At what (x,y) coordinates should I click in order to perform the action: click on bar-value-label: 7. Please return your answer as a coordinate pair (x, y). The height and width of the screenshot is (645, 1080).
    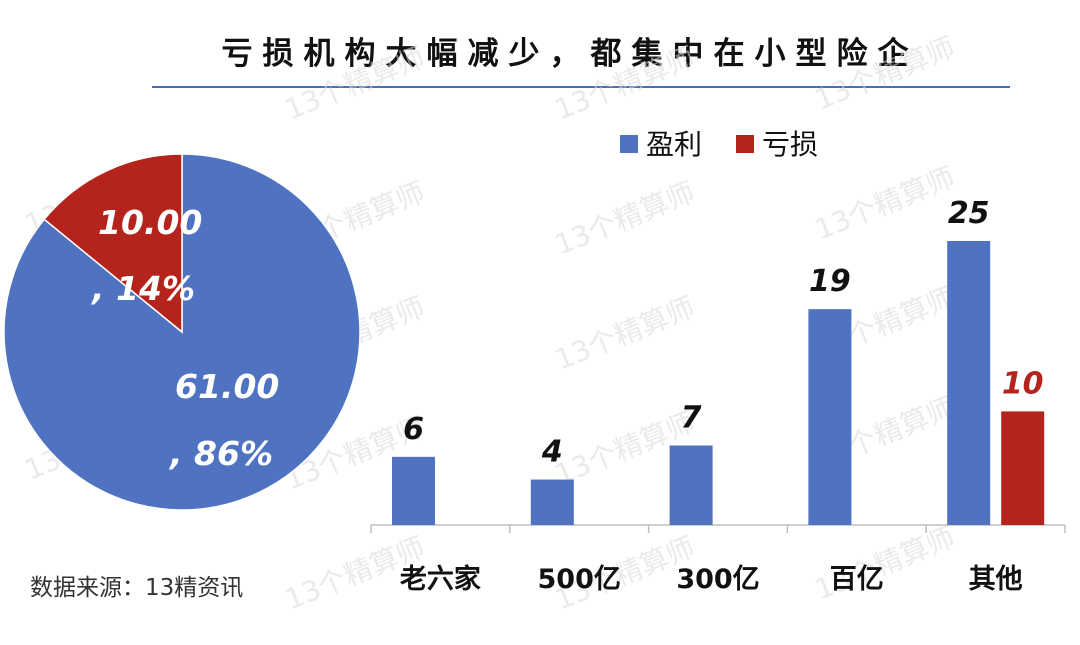
    Looking at the image, I should click on (691, 417).